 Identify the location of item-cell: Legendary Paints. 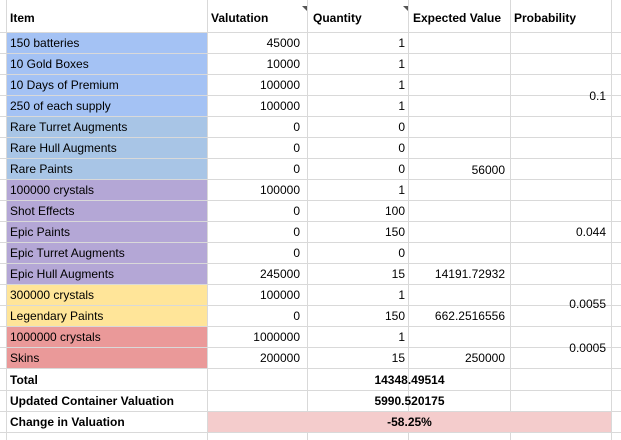
(57, 316).